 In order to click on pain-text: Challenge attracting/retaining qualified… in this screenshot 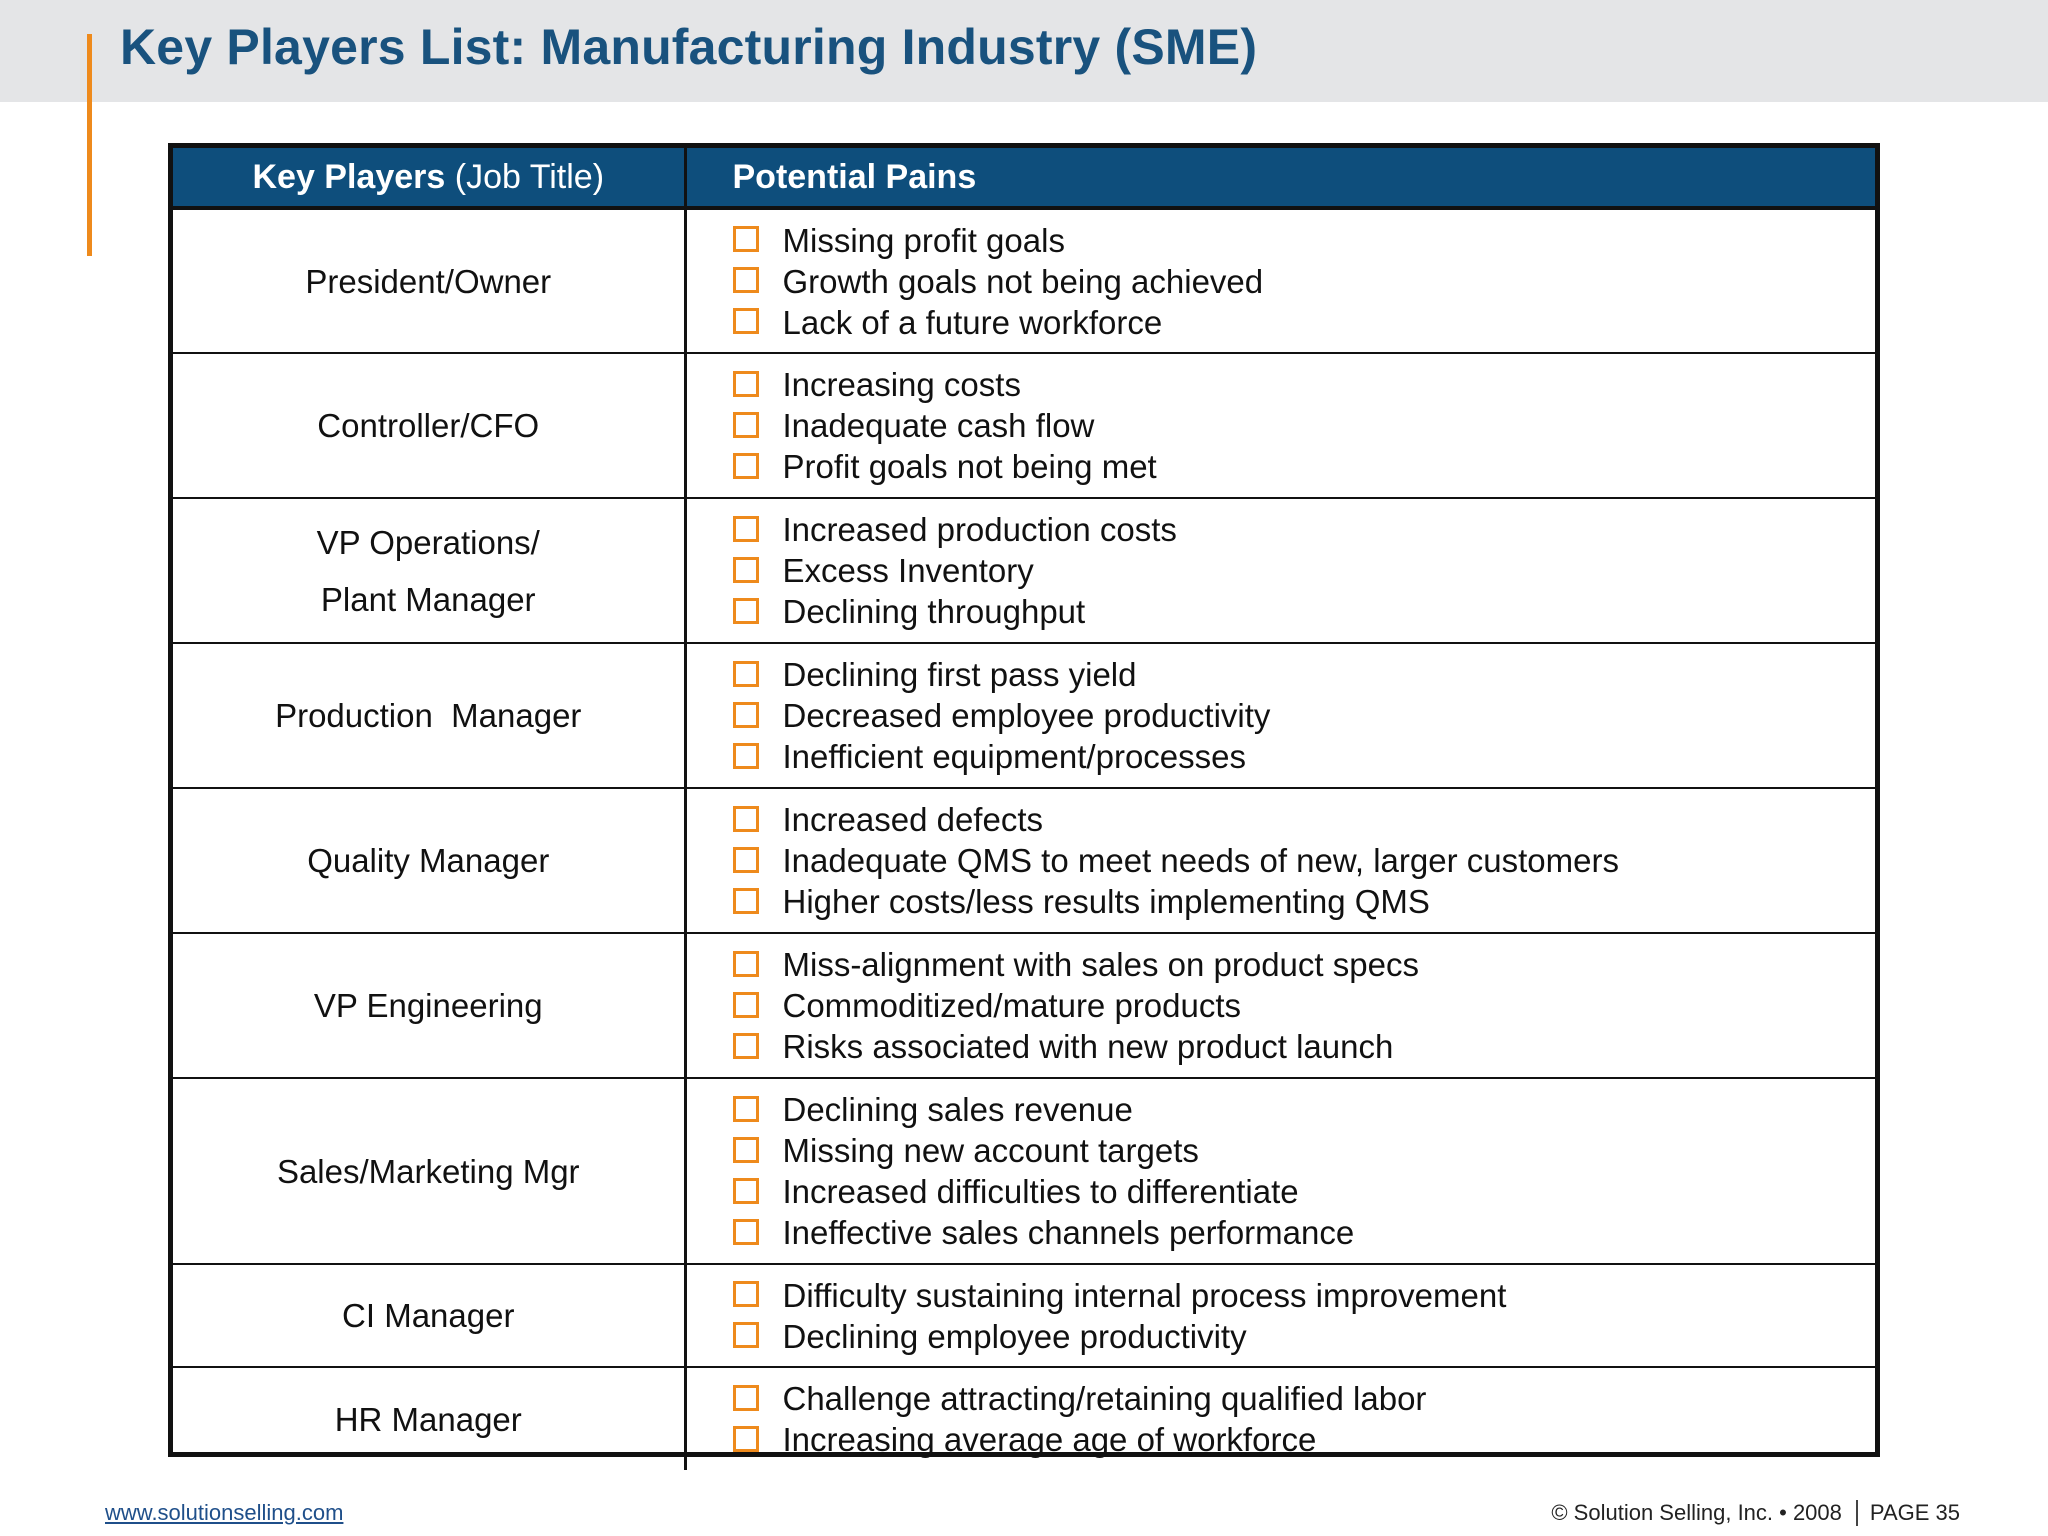, I will do `click(1104, 1398)`.